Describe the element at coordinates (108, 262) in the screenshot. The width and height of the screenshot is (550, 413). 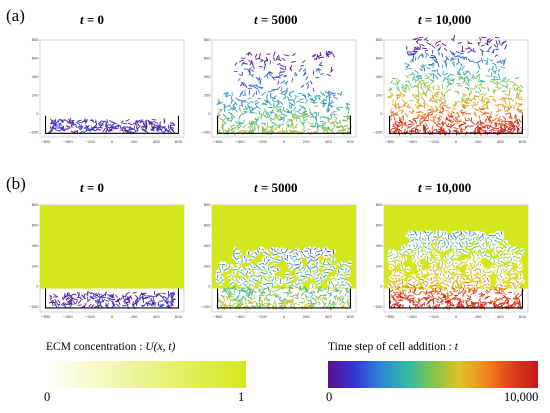
I see `plot-b-t0: 800 600 400 200 0 −200 −600 −400 −200 0 200 400 600` at that location.